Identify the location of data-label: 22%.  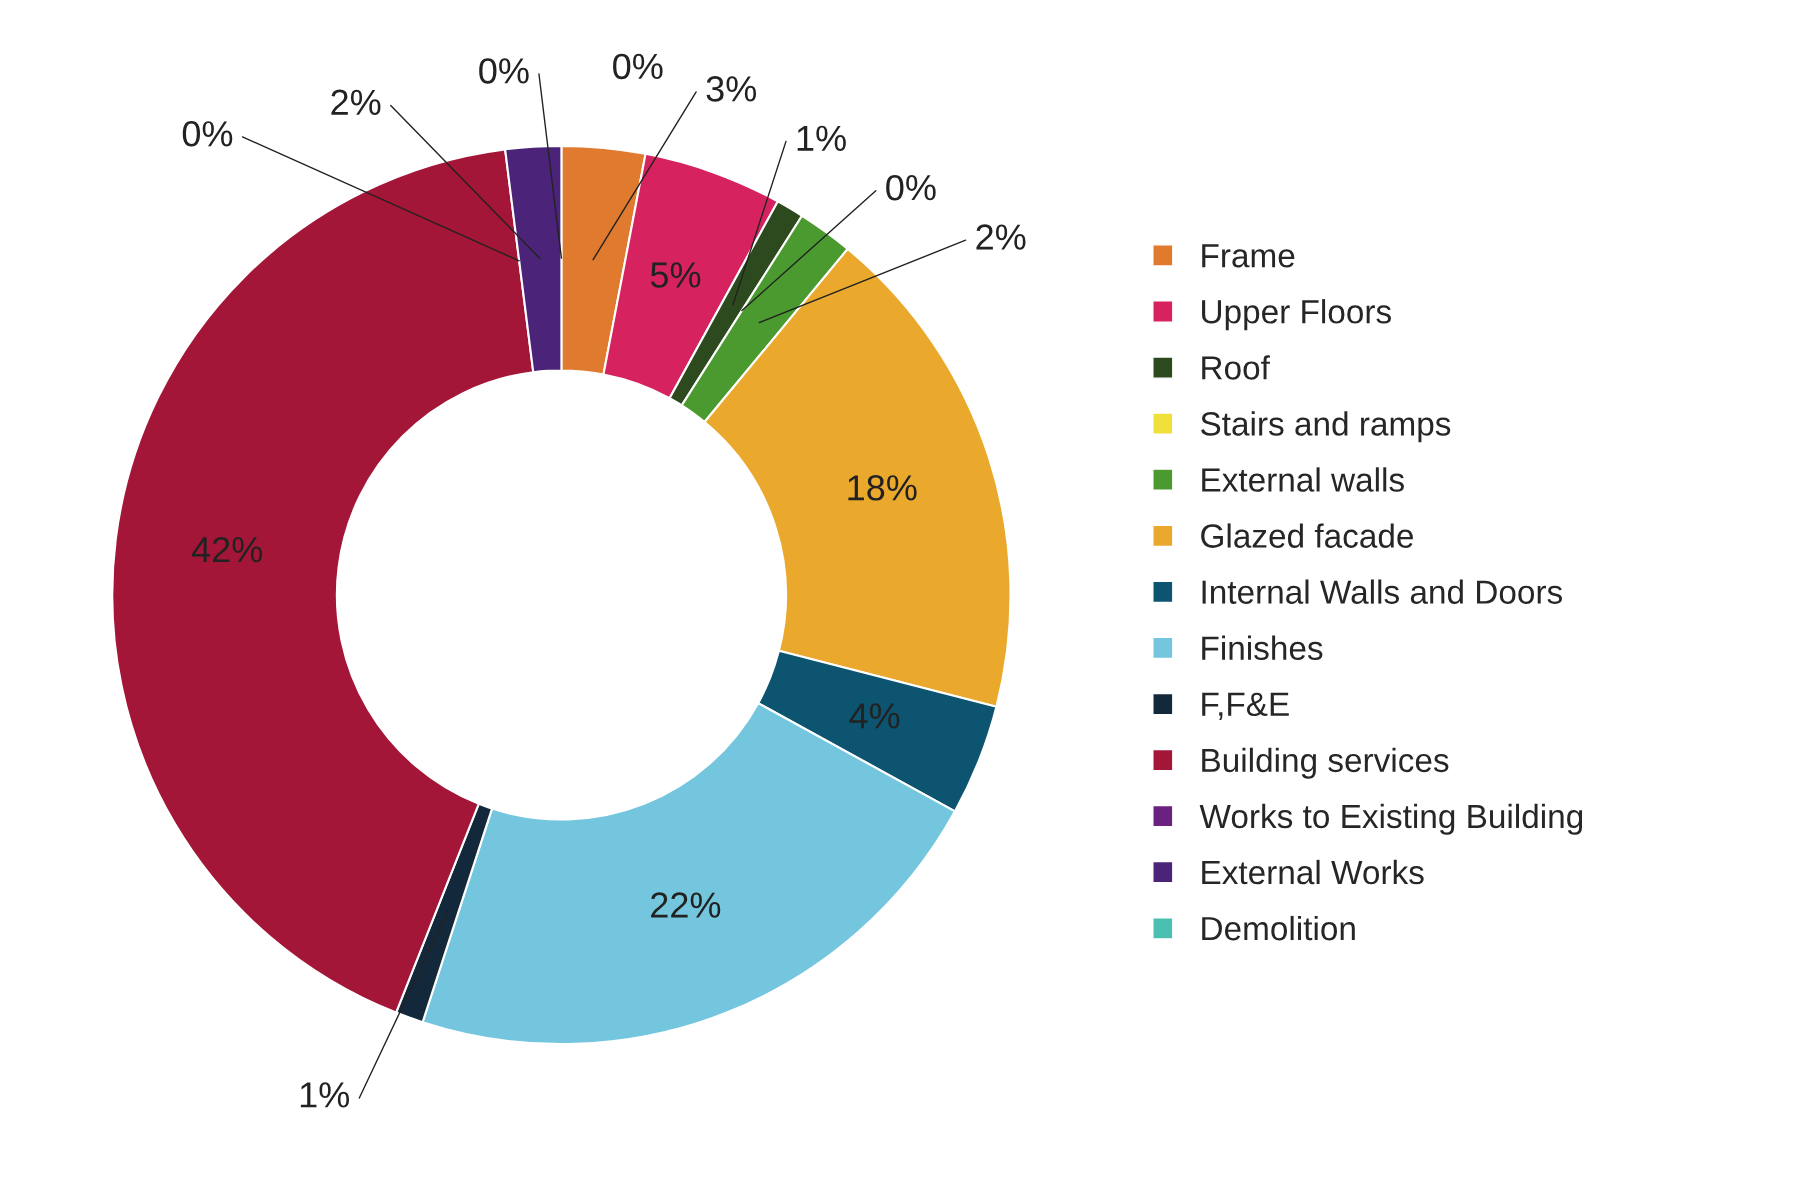
(686, 905).